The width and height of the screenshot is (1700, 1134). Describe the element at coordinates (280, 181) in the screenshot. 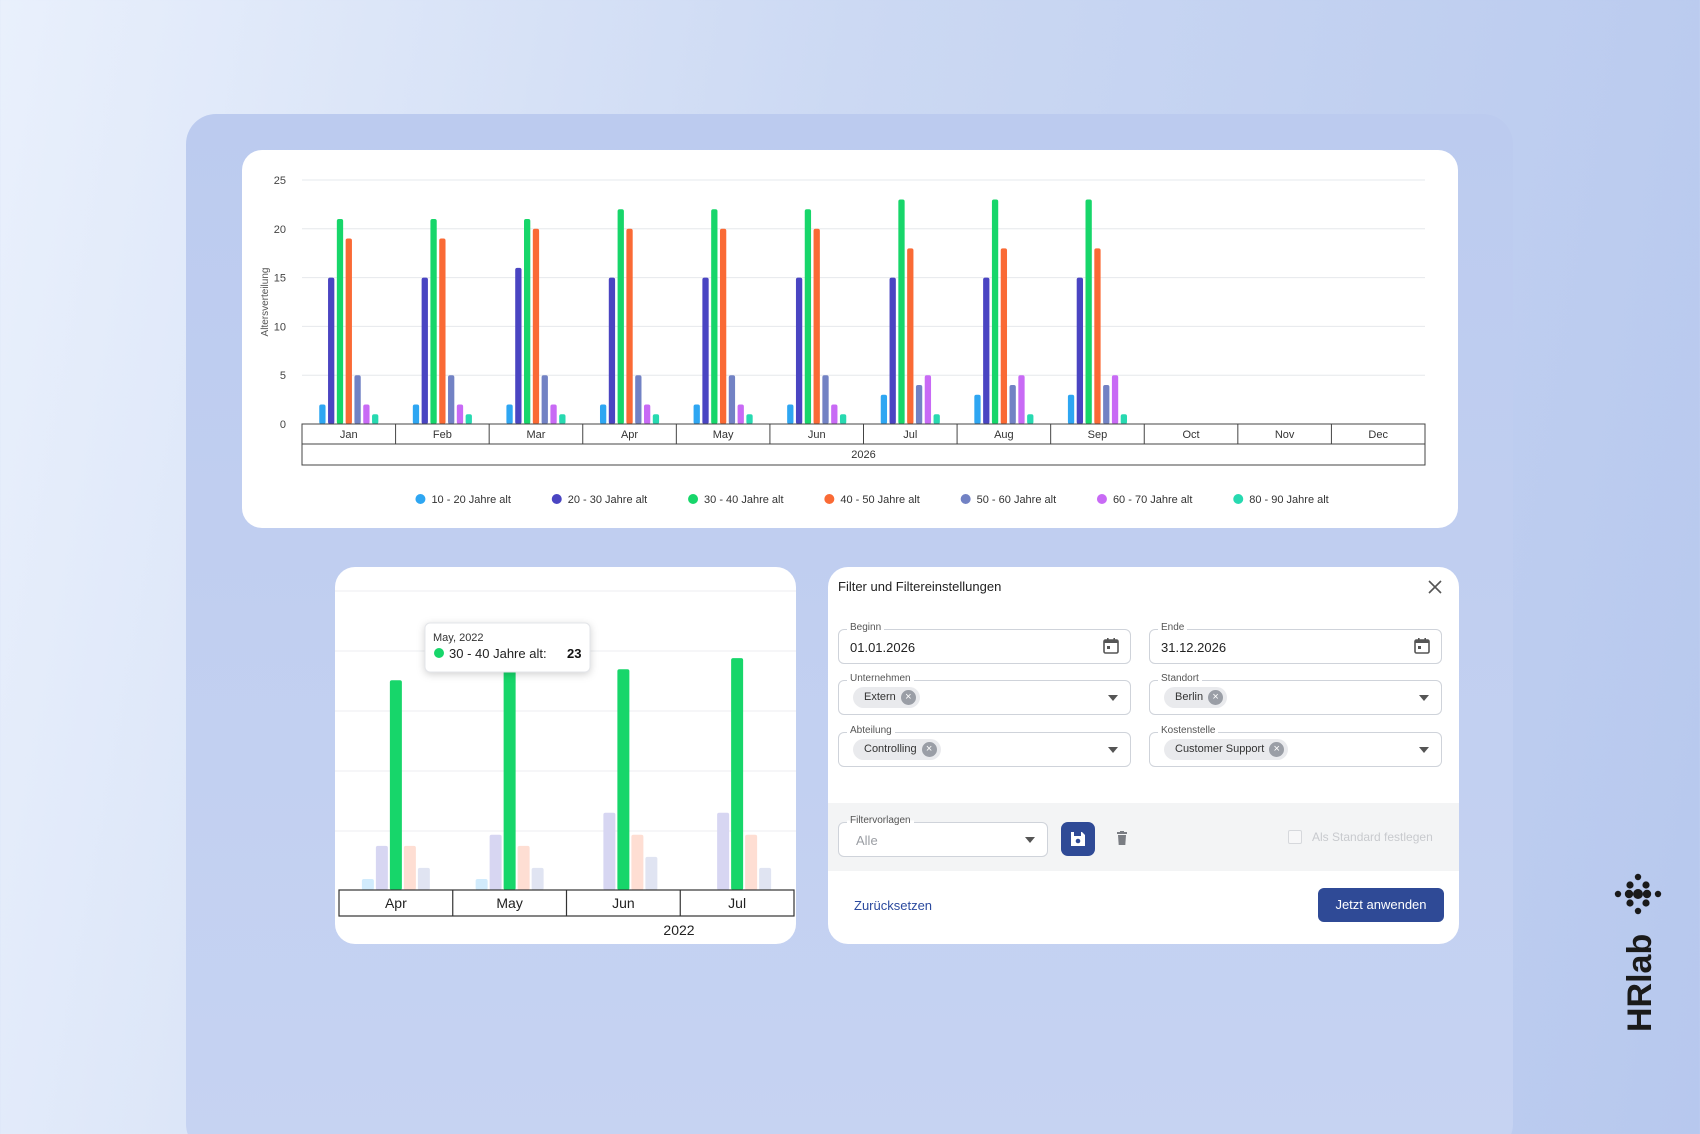

I see `y-tick-label: 25` at that location.